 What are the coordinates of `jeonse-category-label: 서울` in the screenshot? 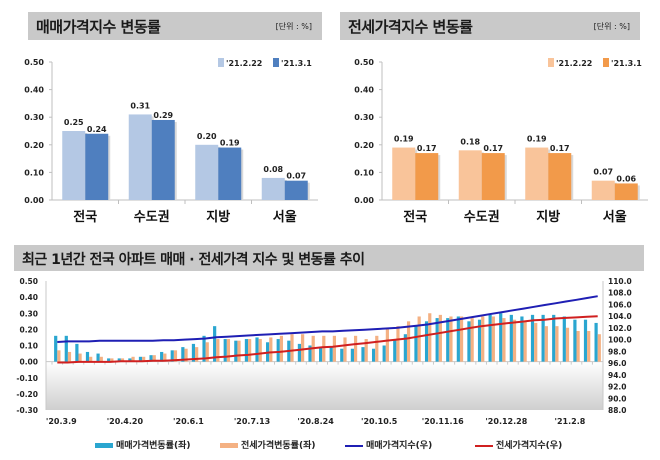 It's located at (615, 217).